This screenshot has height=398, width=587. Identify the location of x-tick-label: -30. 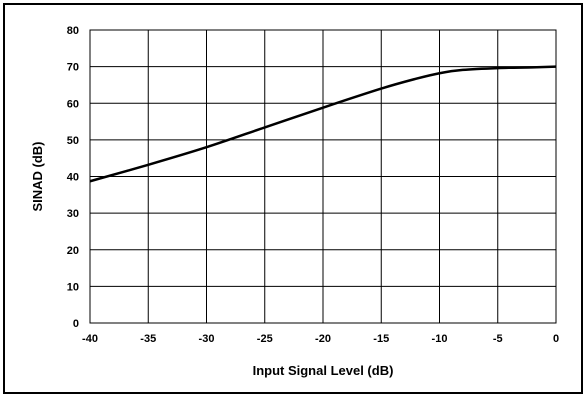
(207, 339).